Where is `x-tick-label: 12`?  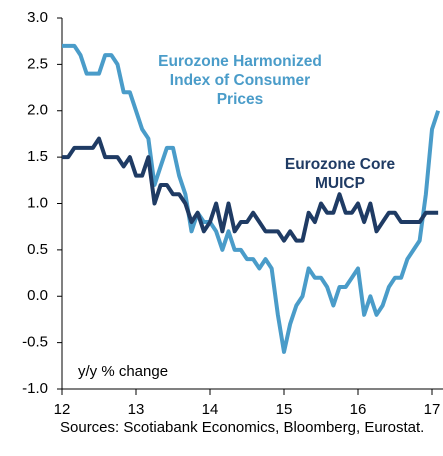 x-tick-label: 12 is located at coordinates (62, 409).